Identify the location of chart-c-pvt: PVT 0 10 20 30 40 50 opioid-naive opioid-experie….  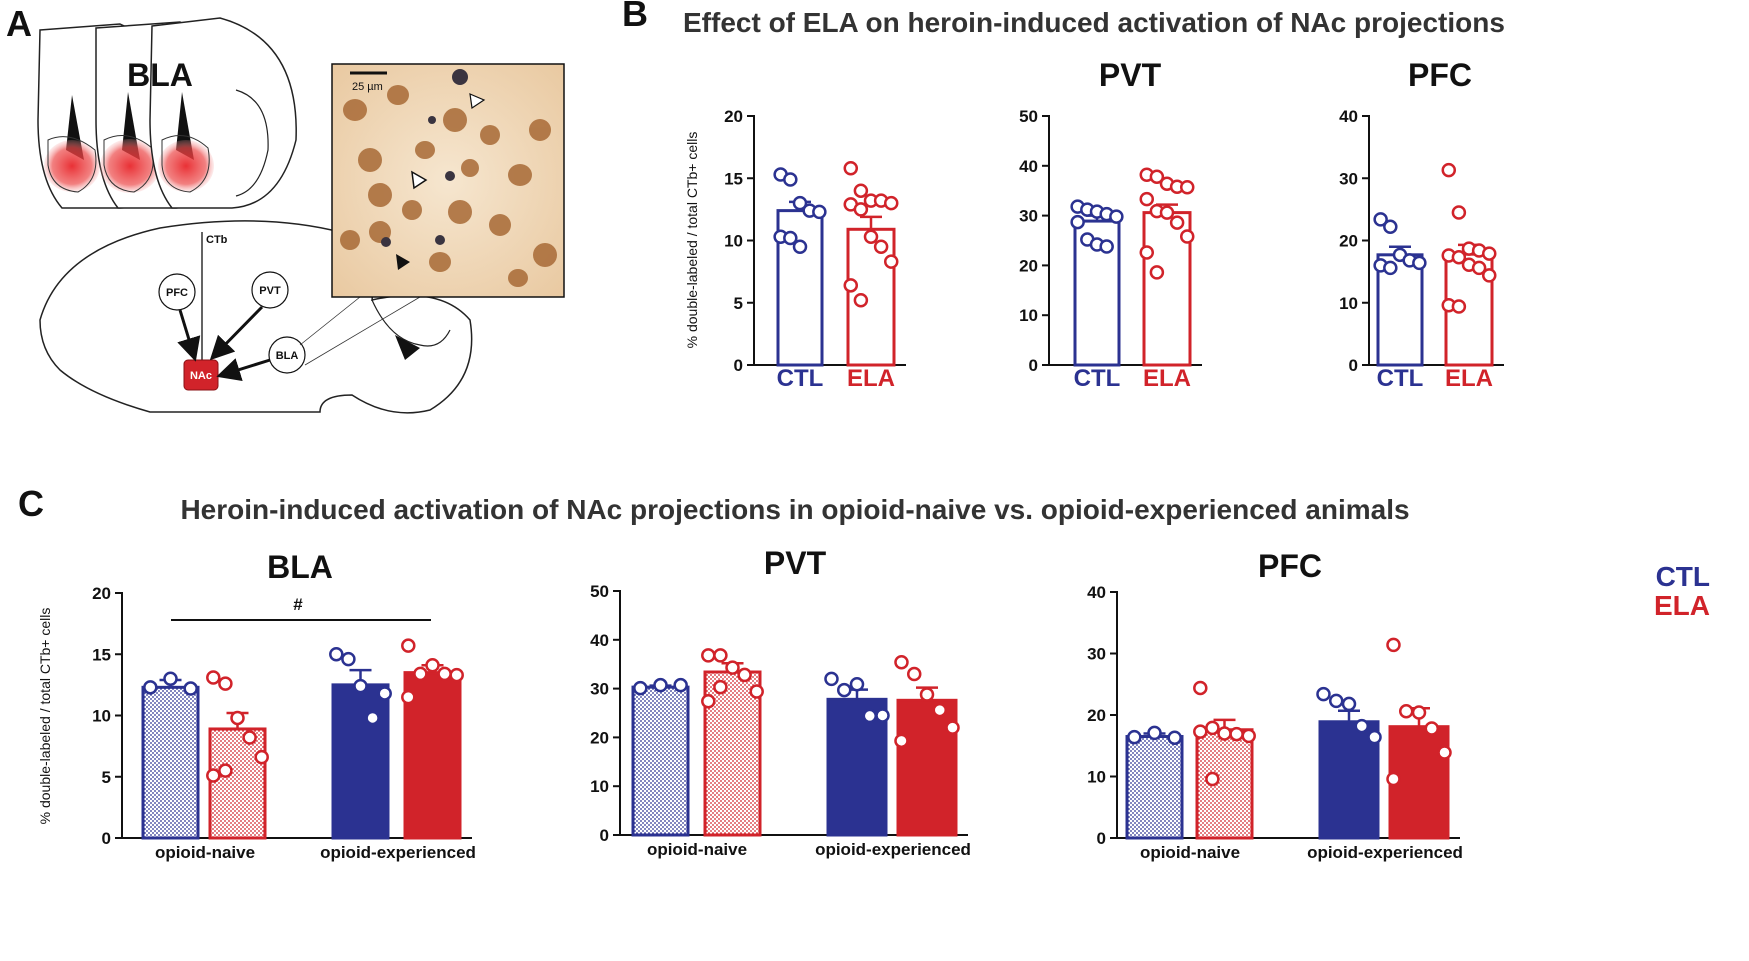
(780, 702).